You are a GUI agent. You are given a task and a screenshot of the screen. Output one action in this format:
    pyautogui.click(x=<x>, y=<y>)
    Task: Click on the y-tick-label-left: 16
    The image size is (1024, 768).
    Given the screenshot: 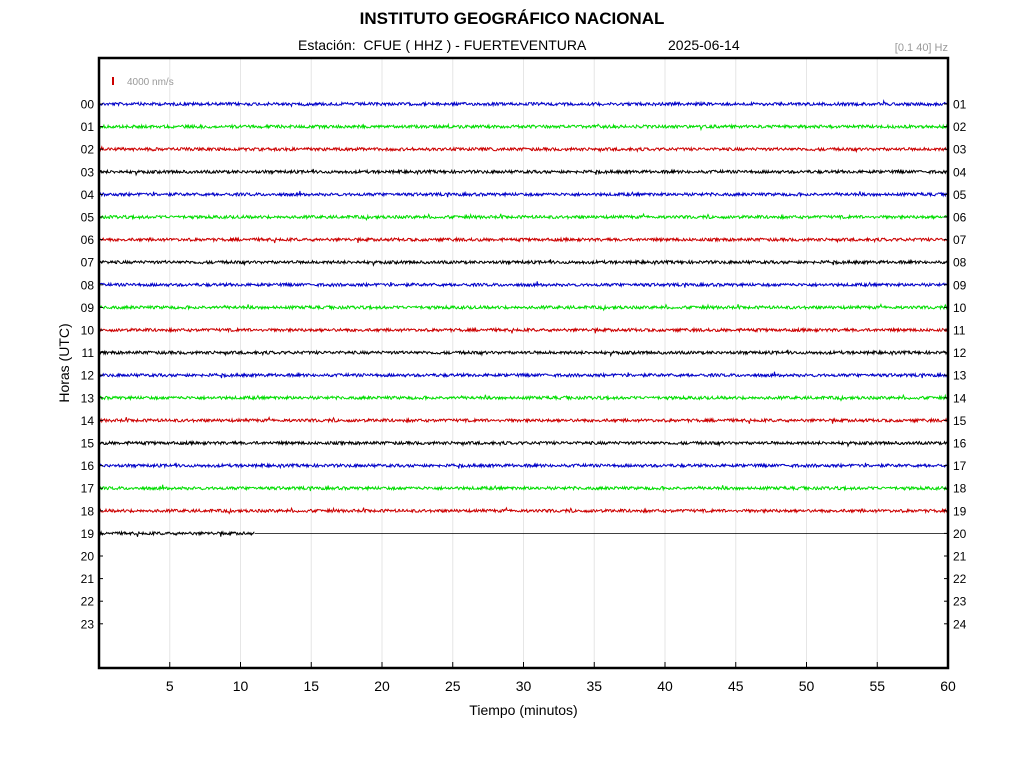 What is the action you would take?
    pyautogui.click(x=88, y=466)
    